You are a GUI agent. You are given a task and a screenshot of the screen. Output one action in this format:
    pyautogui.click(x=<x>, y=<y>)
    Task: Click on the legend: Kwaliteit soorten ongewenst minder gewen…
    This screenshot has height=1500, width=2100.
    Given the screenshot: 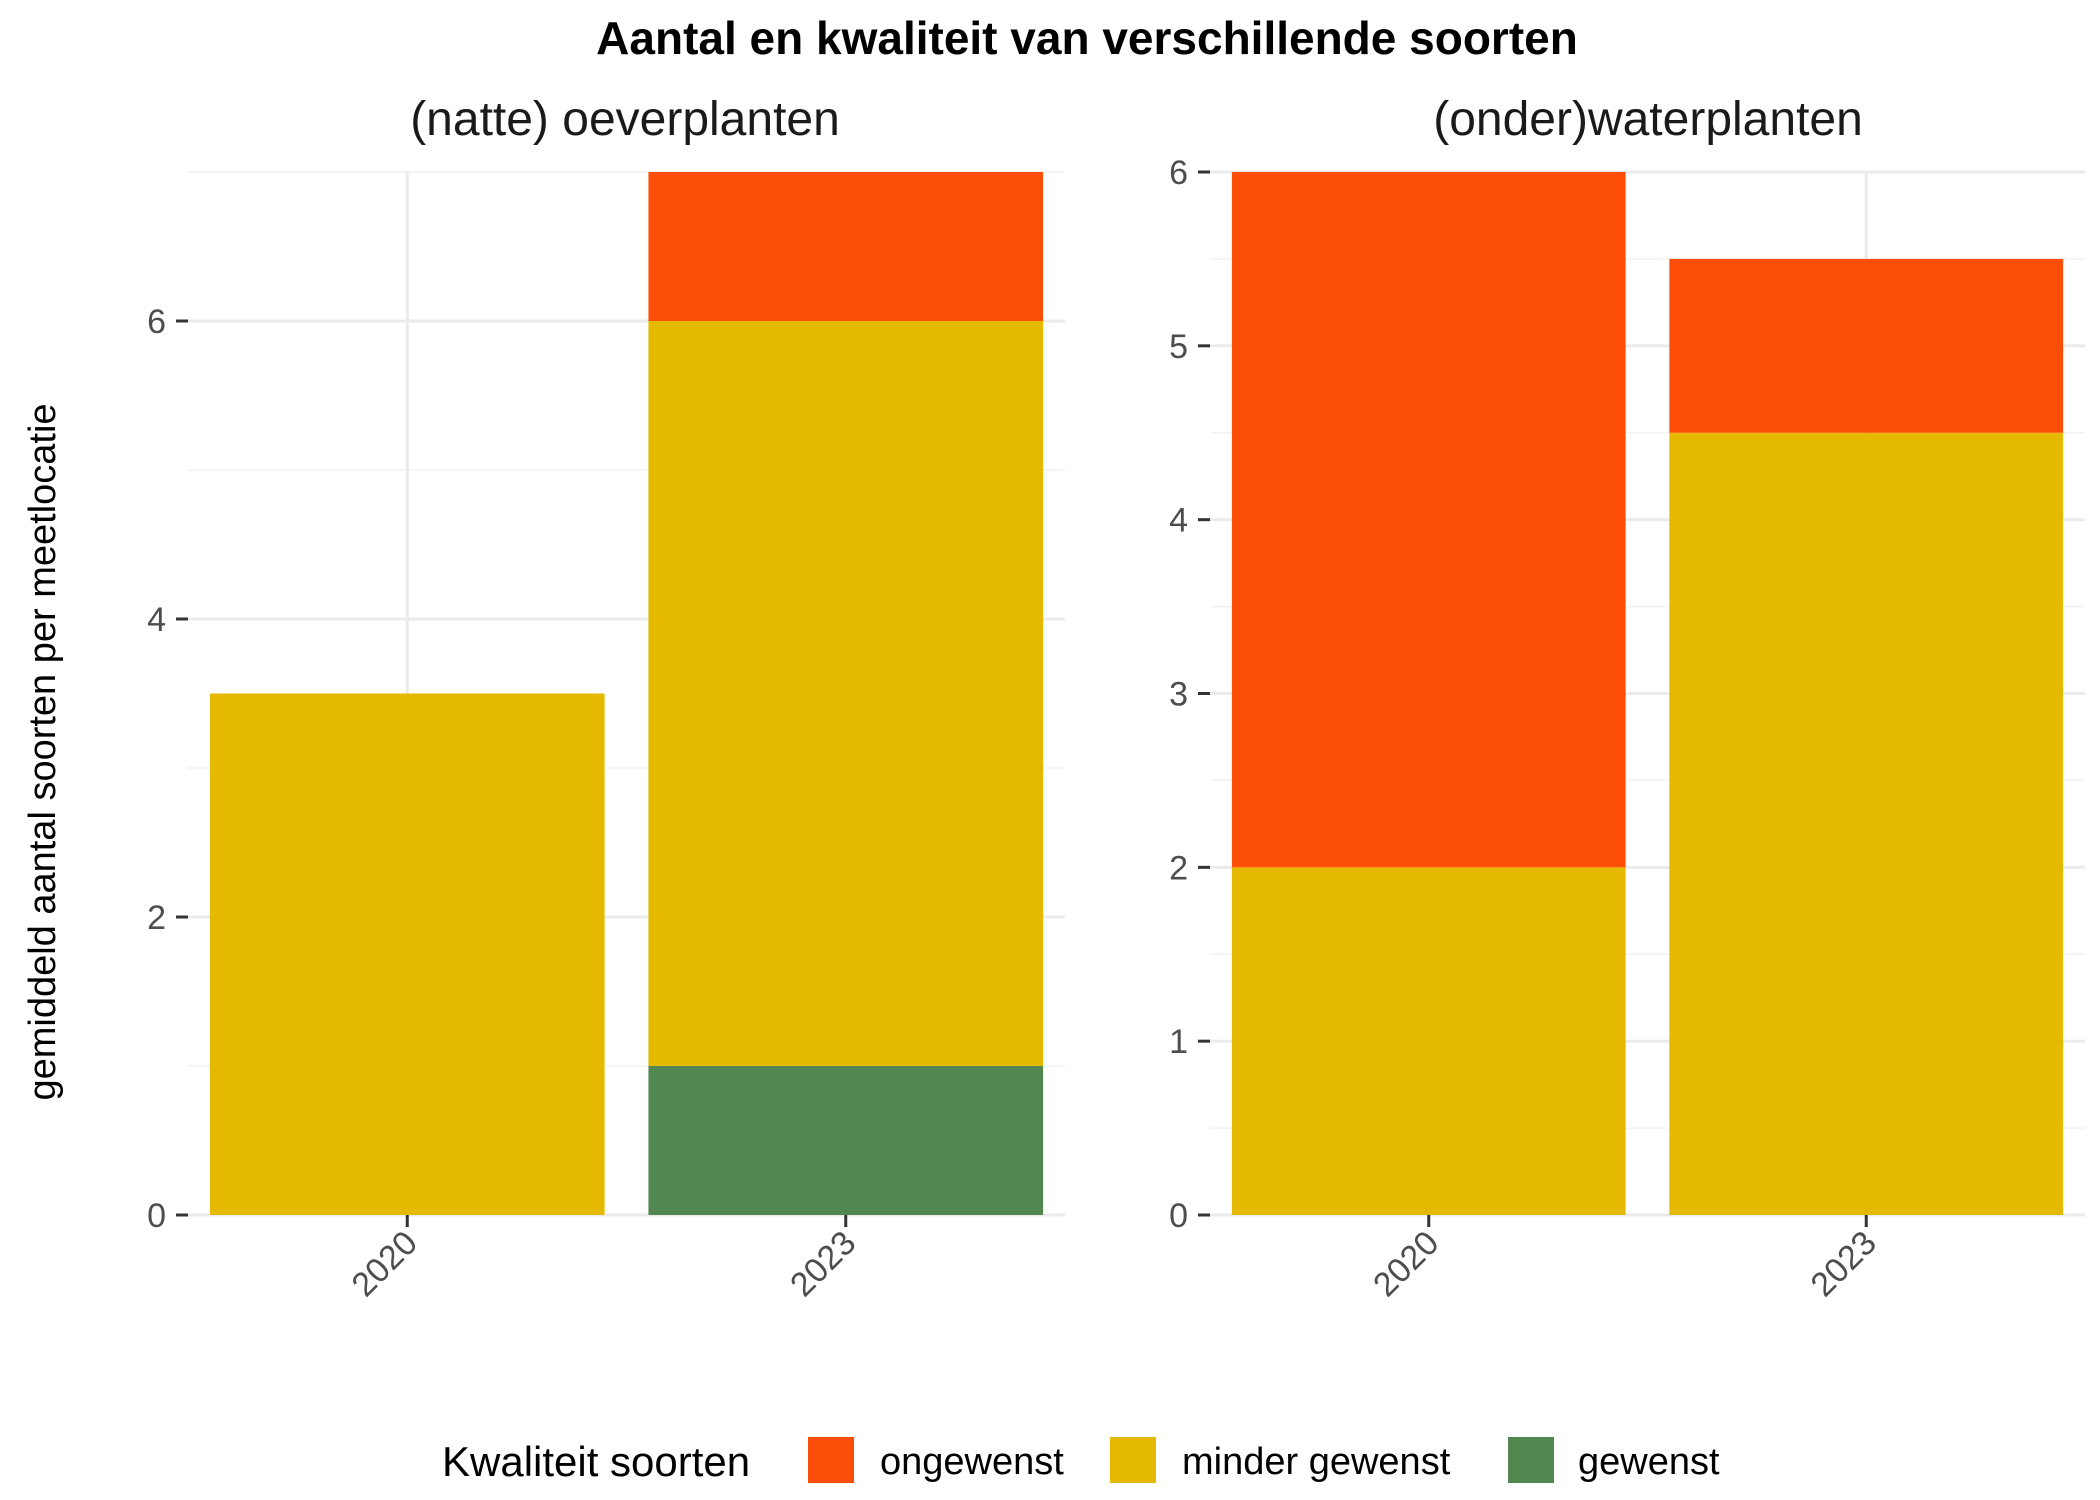 What is the action you would take?
    pyautogui.click(x=1081, y=1461)
    